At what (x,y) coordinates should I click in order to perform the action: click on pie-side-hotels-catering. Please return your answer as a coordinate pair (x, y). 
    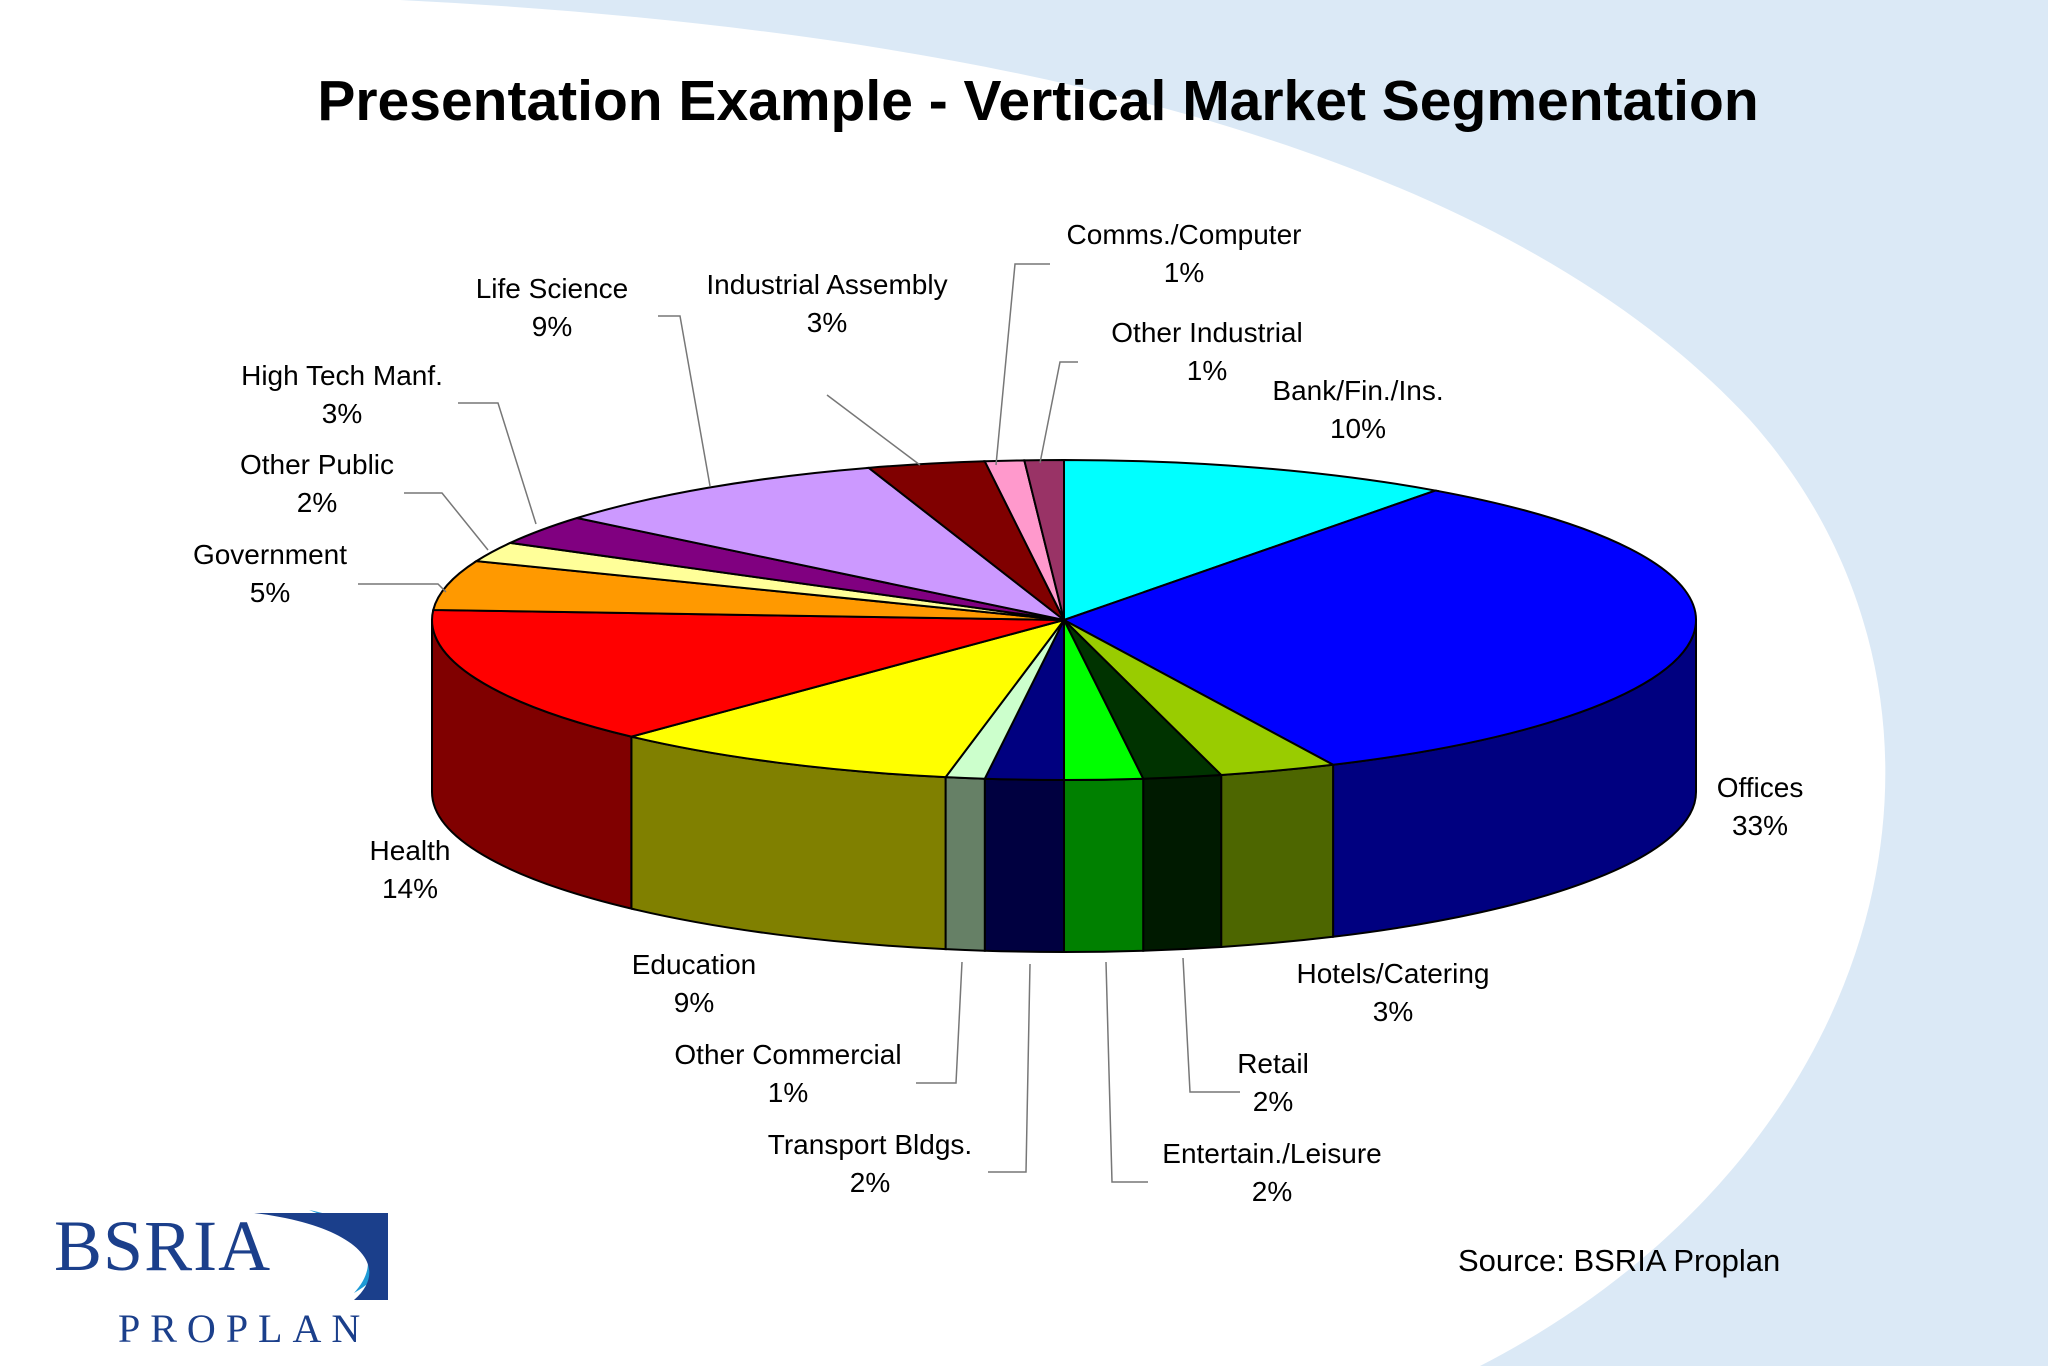
    Looking at the image, I should click on (1277, 856).